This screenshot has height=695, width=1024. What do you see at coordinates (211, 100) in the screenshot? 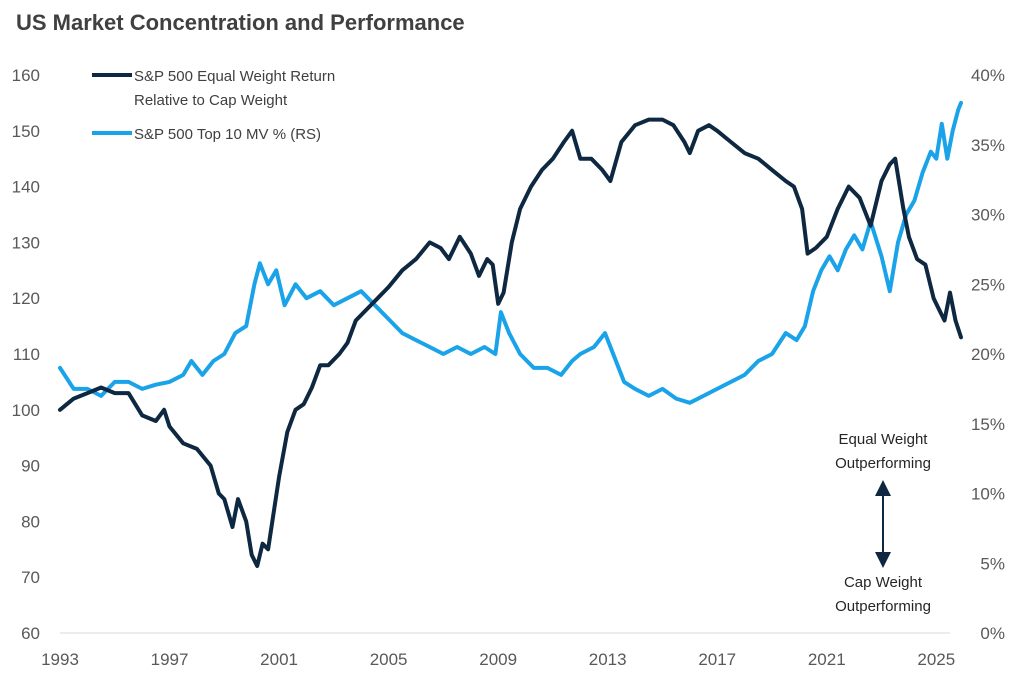
I see `legend-label: Relative to Cap Weight` at bounding box center [211, 100].